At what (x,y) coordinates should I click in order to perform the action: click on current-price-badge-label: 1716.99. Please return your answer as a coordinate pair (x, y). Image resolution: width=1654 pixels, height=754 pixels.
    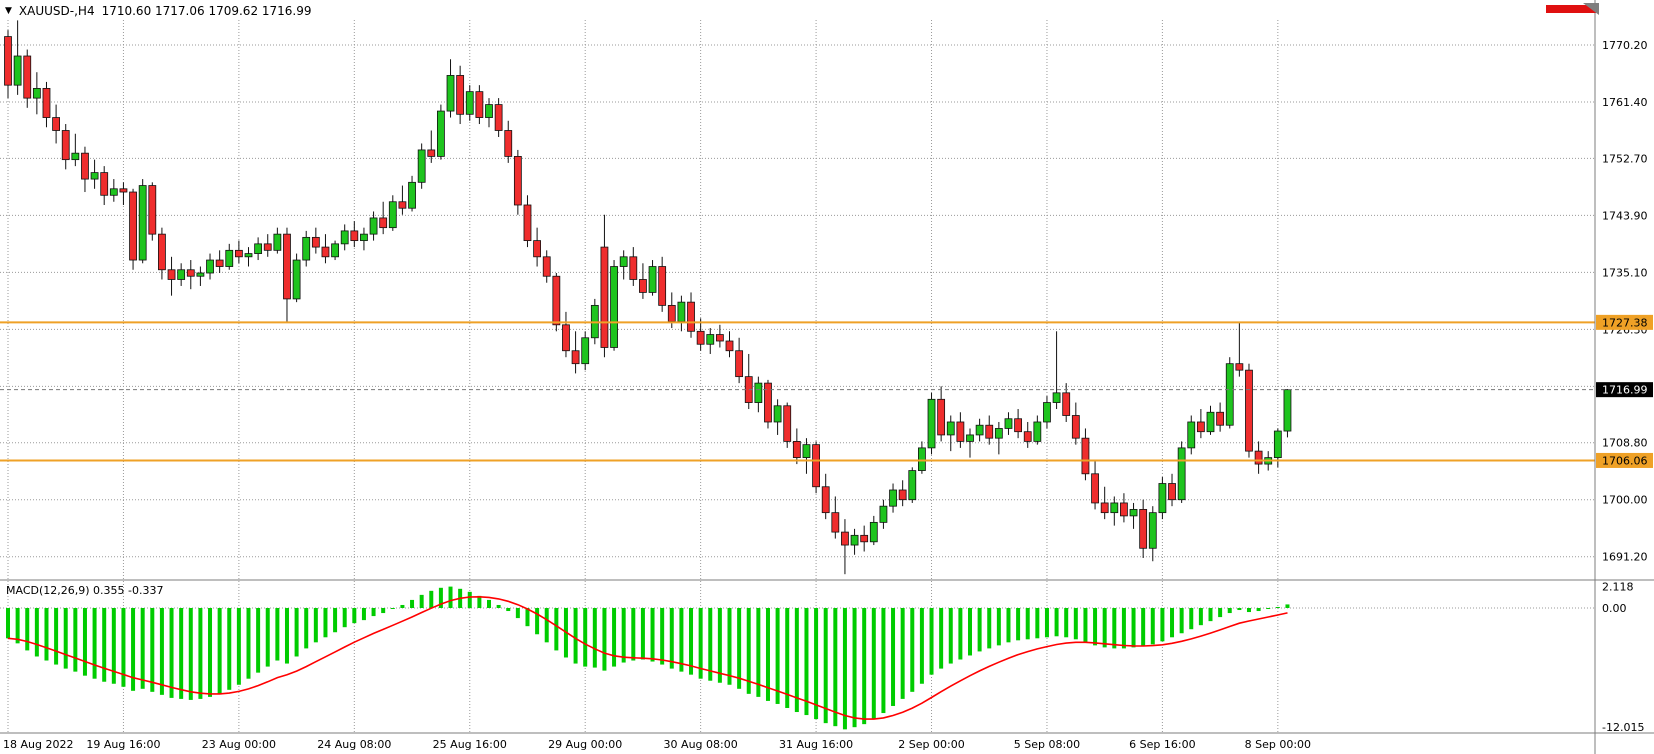
    Looking at the image, I should click on (1625, 390).